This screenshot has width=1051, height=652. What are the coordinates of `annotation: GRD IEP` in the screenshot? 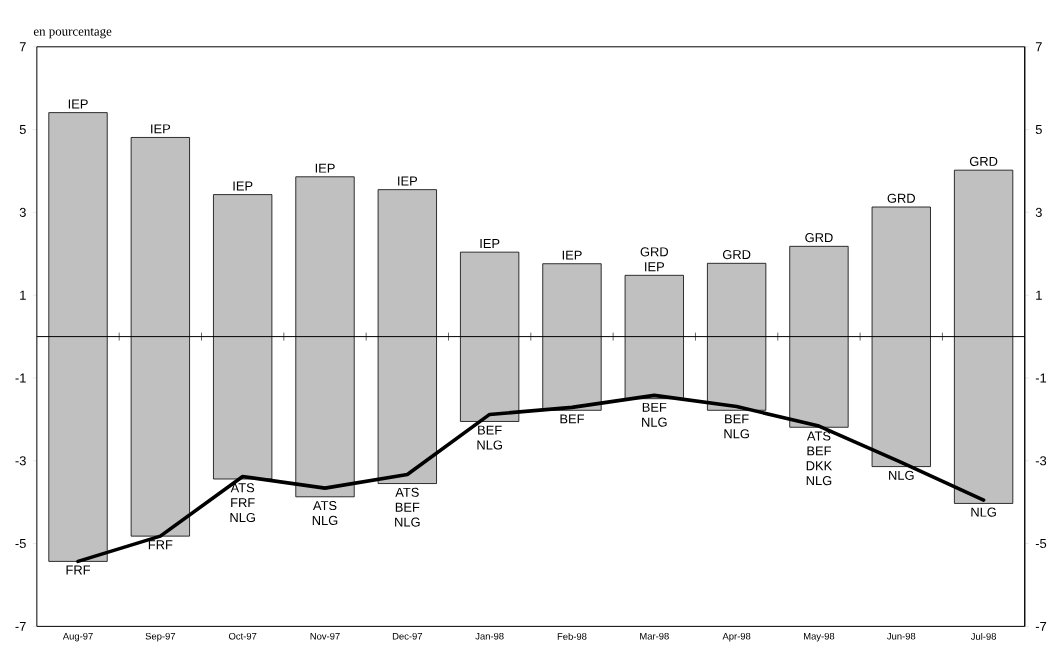 It's located at (654, 259).